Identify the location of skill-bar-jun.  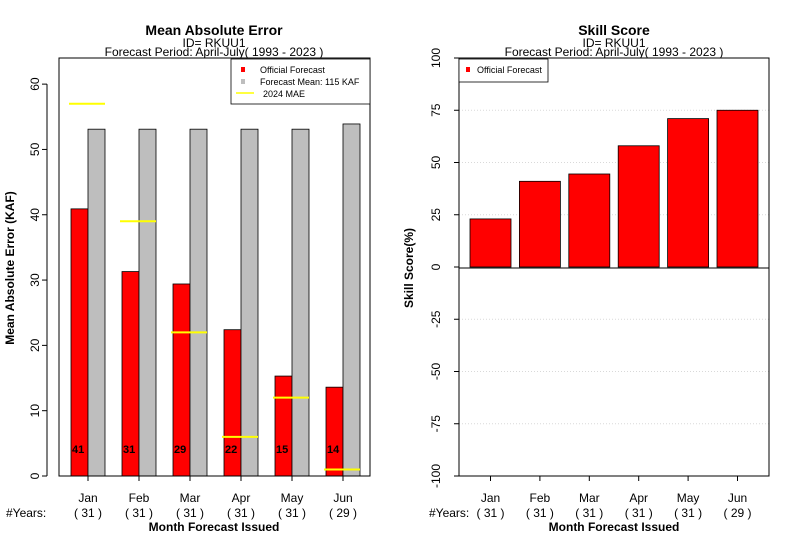
(737, 188).